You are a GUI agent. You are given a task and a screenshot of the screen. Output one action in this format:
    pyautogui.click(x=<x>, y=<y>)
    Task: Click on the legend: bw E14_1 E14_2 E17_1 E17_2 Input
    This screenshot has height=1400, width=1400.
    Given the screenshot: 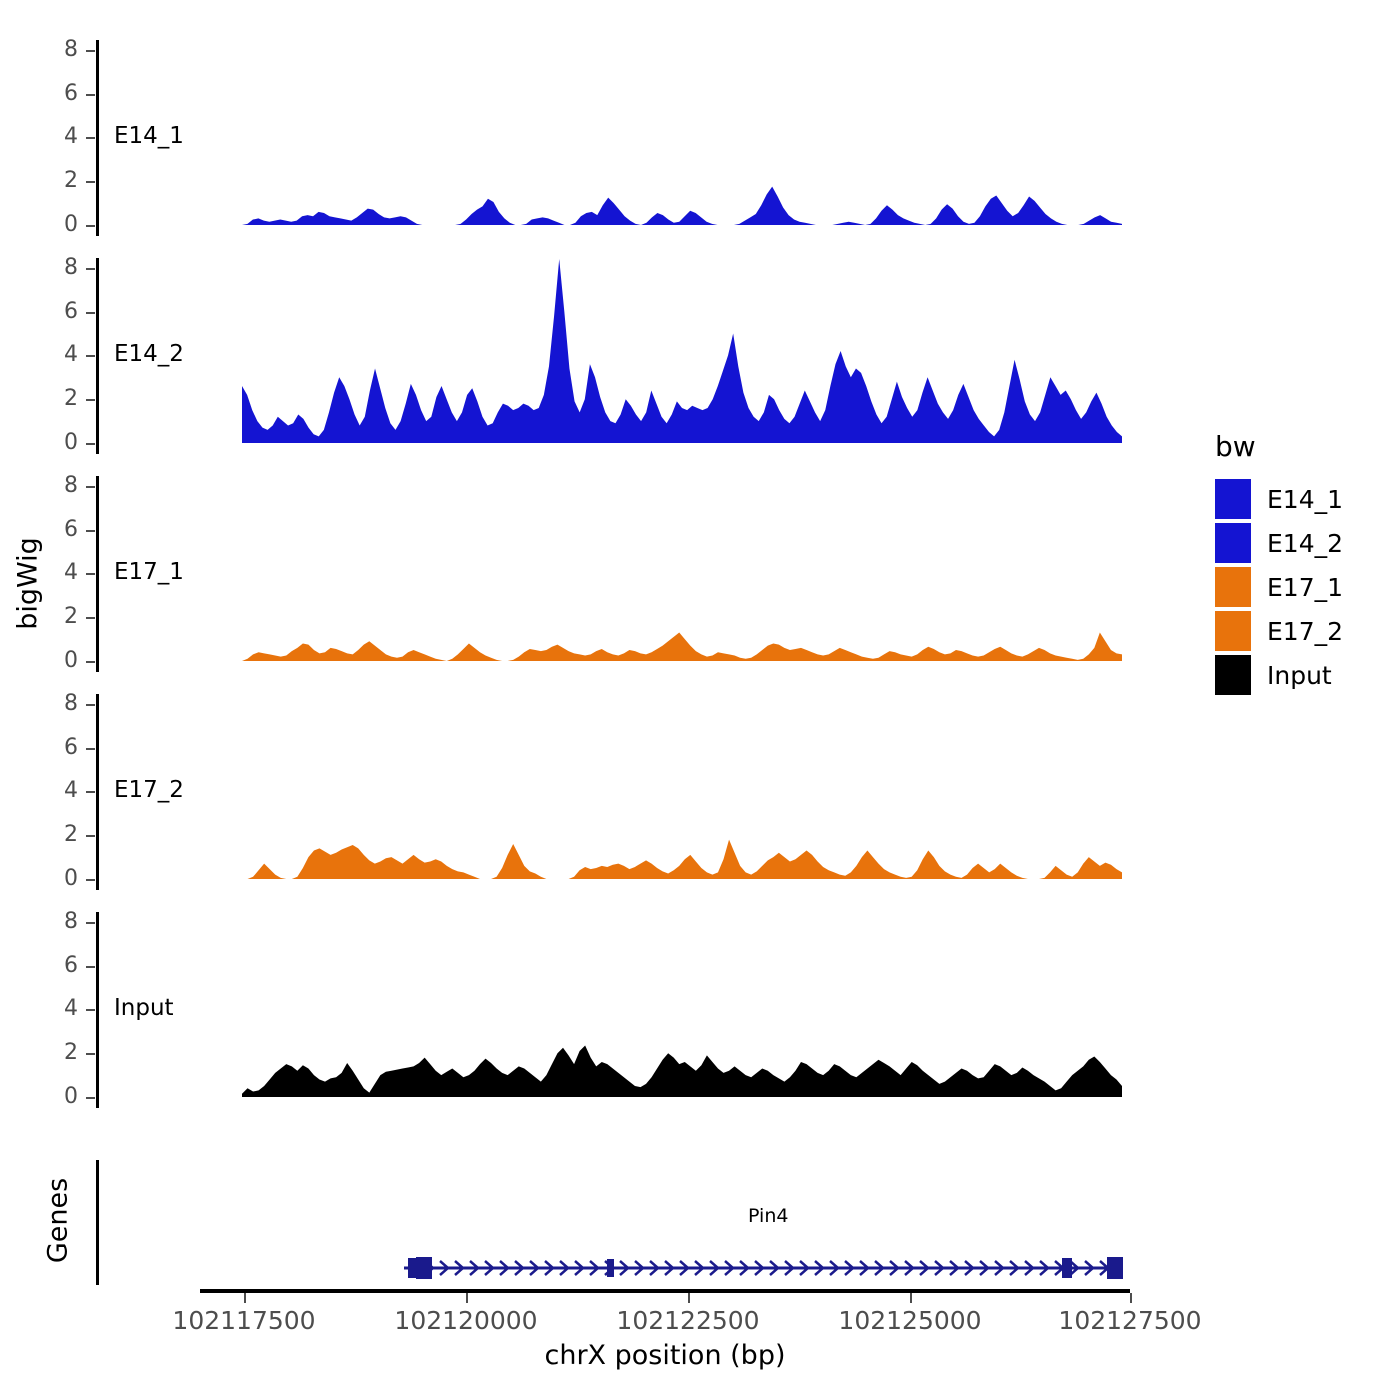 What is the action you would take?
    pyautogui.click(x=1279, y=563)
    